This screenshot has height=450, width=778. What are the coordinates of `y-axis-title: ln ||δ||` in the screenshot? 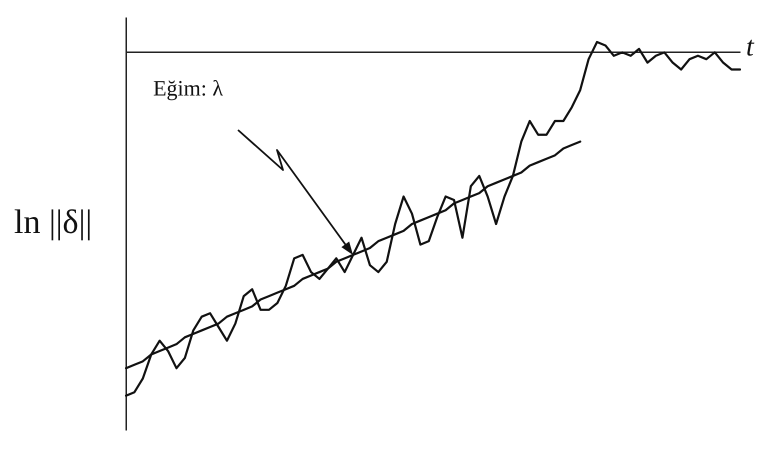 It's located at (53, 222).